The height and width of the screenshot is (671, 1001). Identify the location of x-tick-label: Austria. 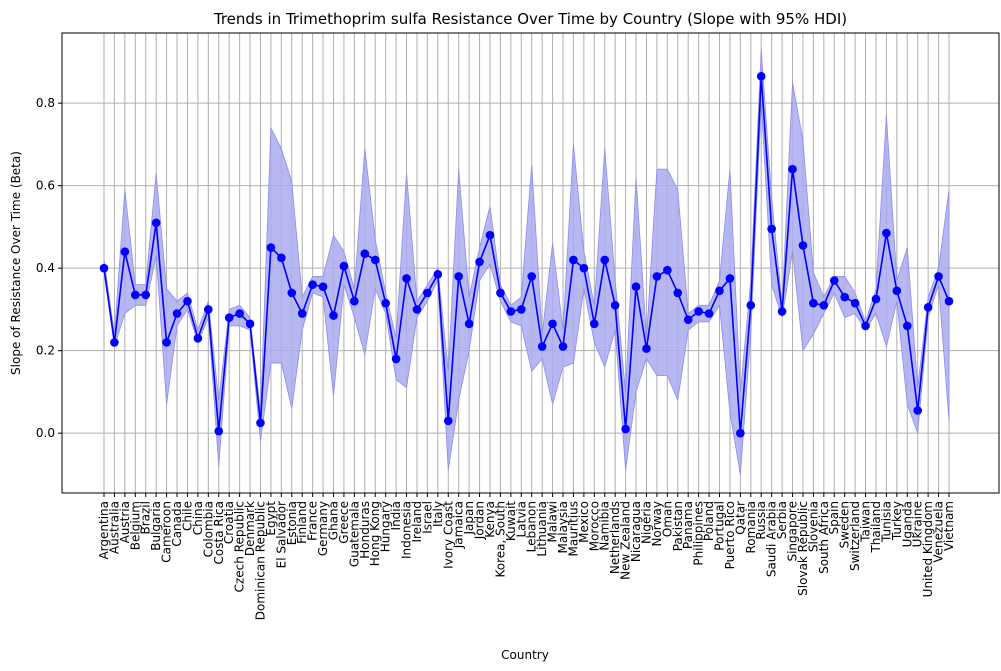
(125, 522).